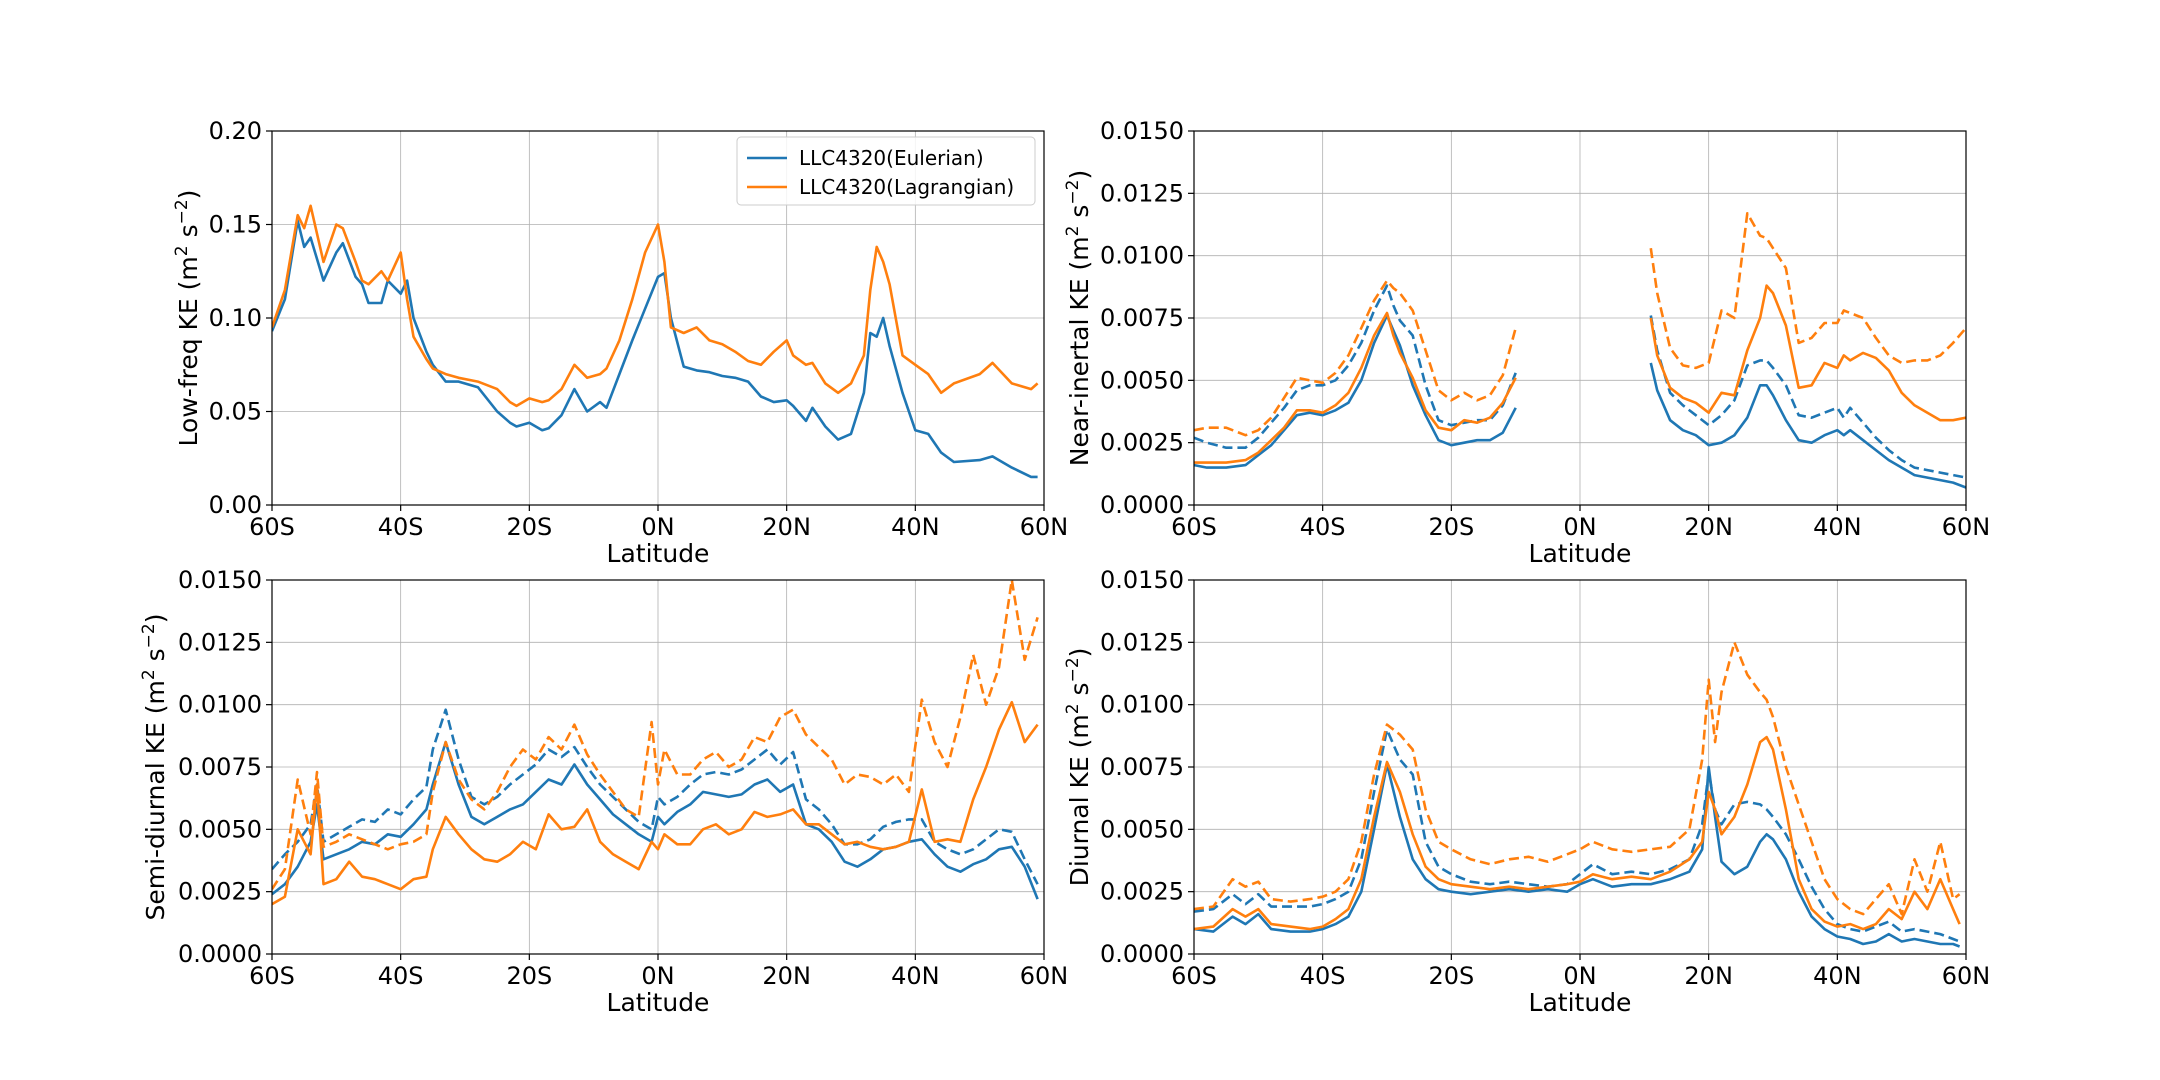 Image resolution: width=2160 pixels, height=1080 pixels. I want to click on nearinertial-ke-xtick-label-4: 20N, so click(1708, 527).